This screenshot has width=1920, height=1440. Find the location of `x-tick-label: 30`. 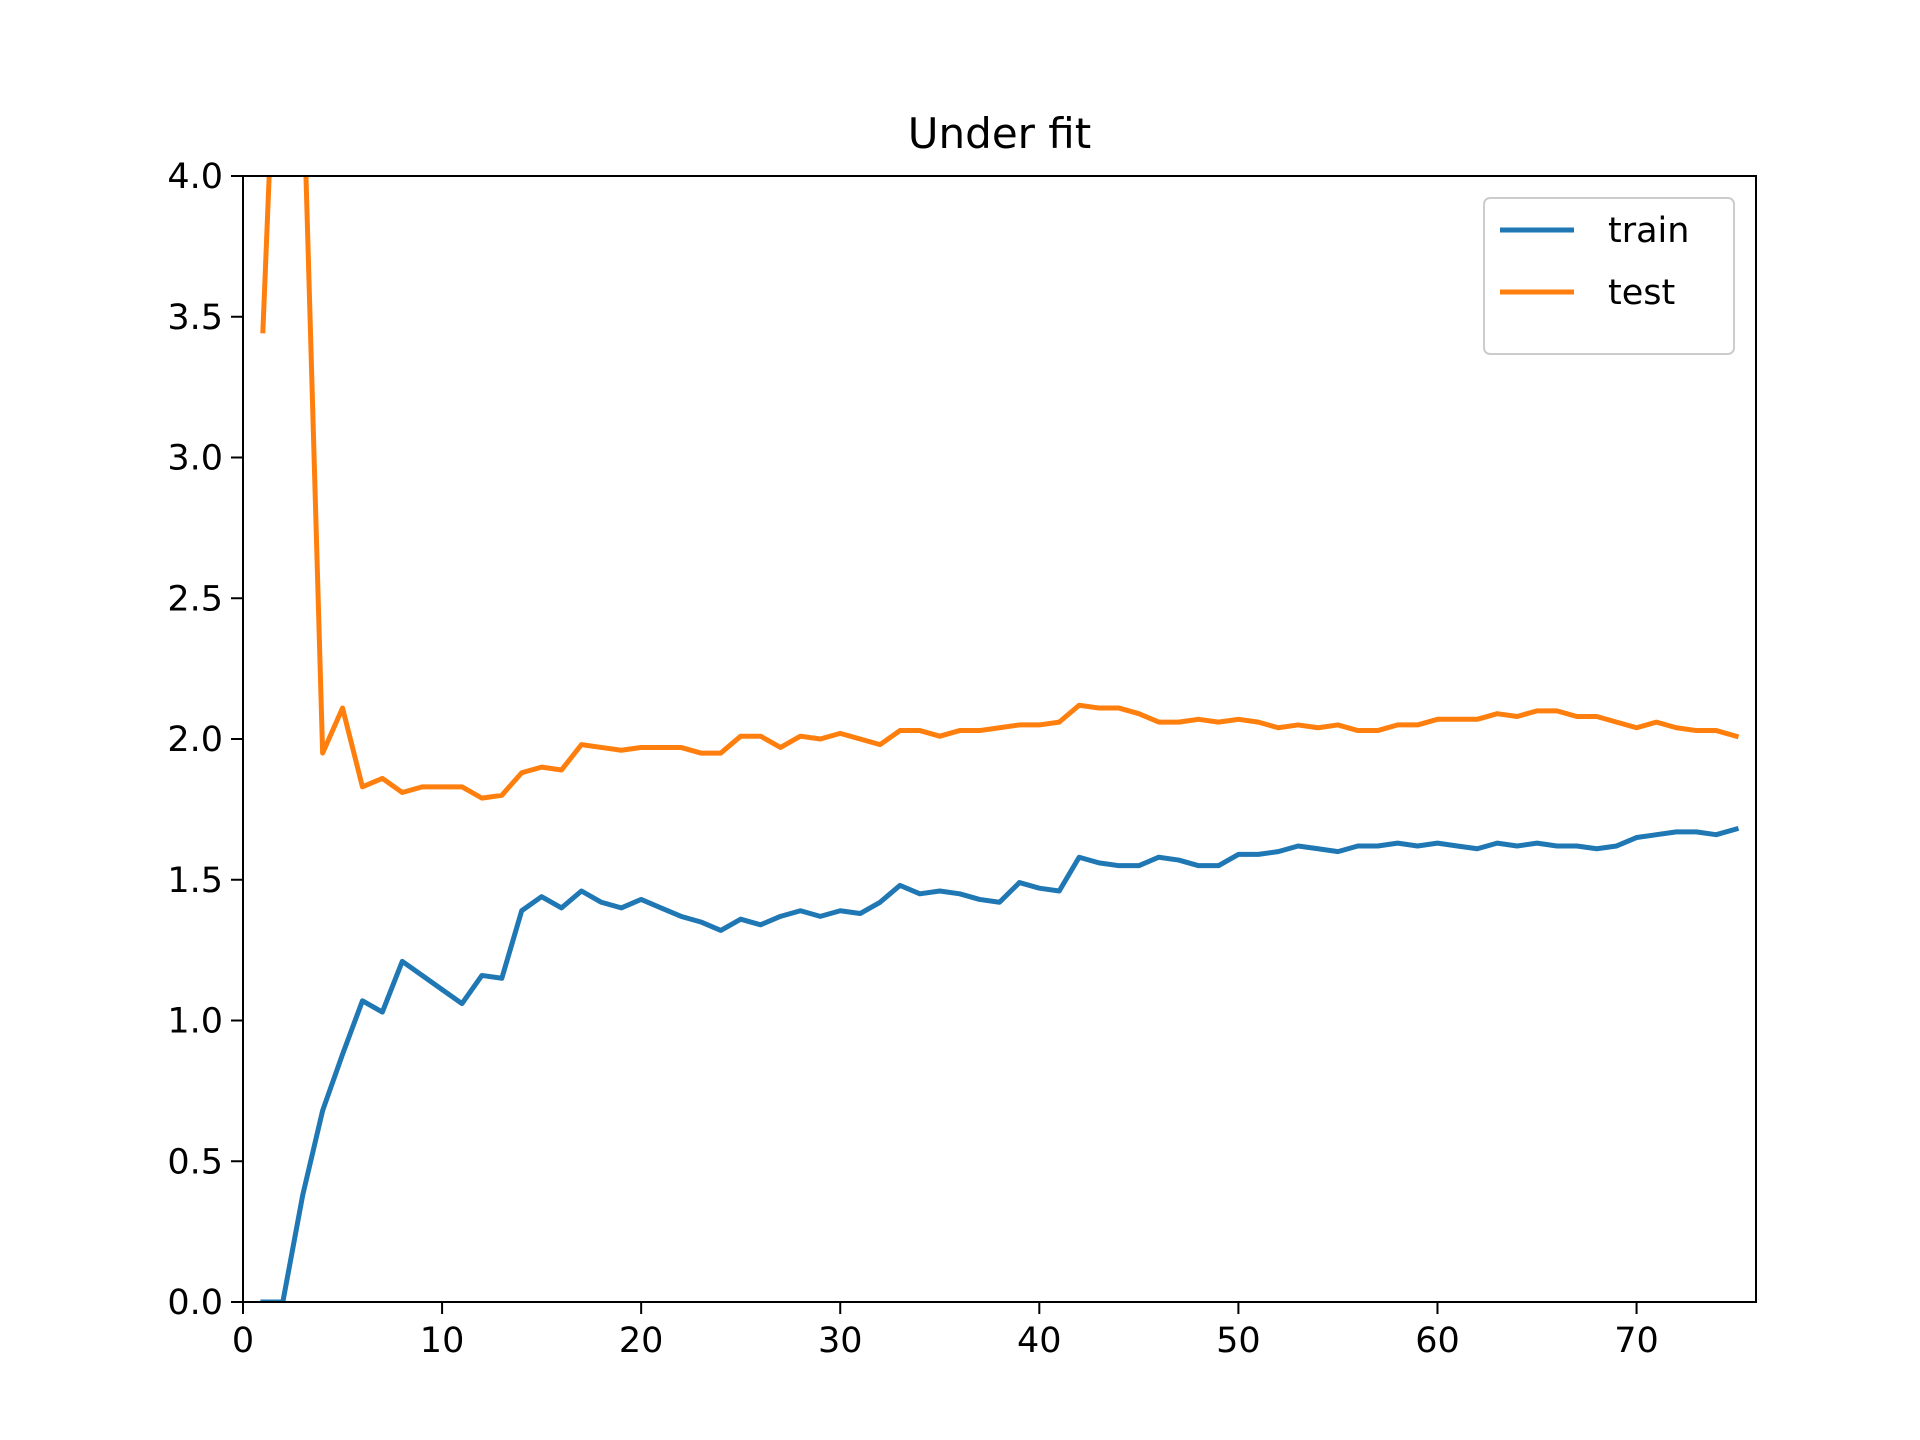

x-tick-label: 30 is located at coordinates (840, 1341).